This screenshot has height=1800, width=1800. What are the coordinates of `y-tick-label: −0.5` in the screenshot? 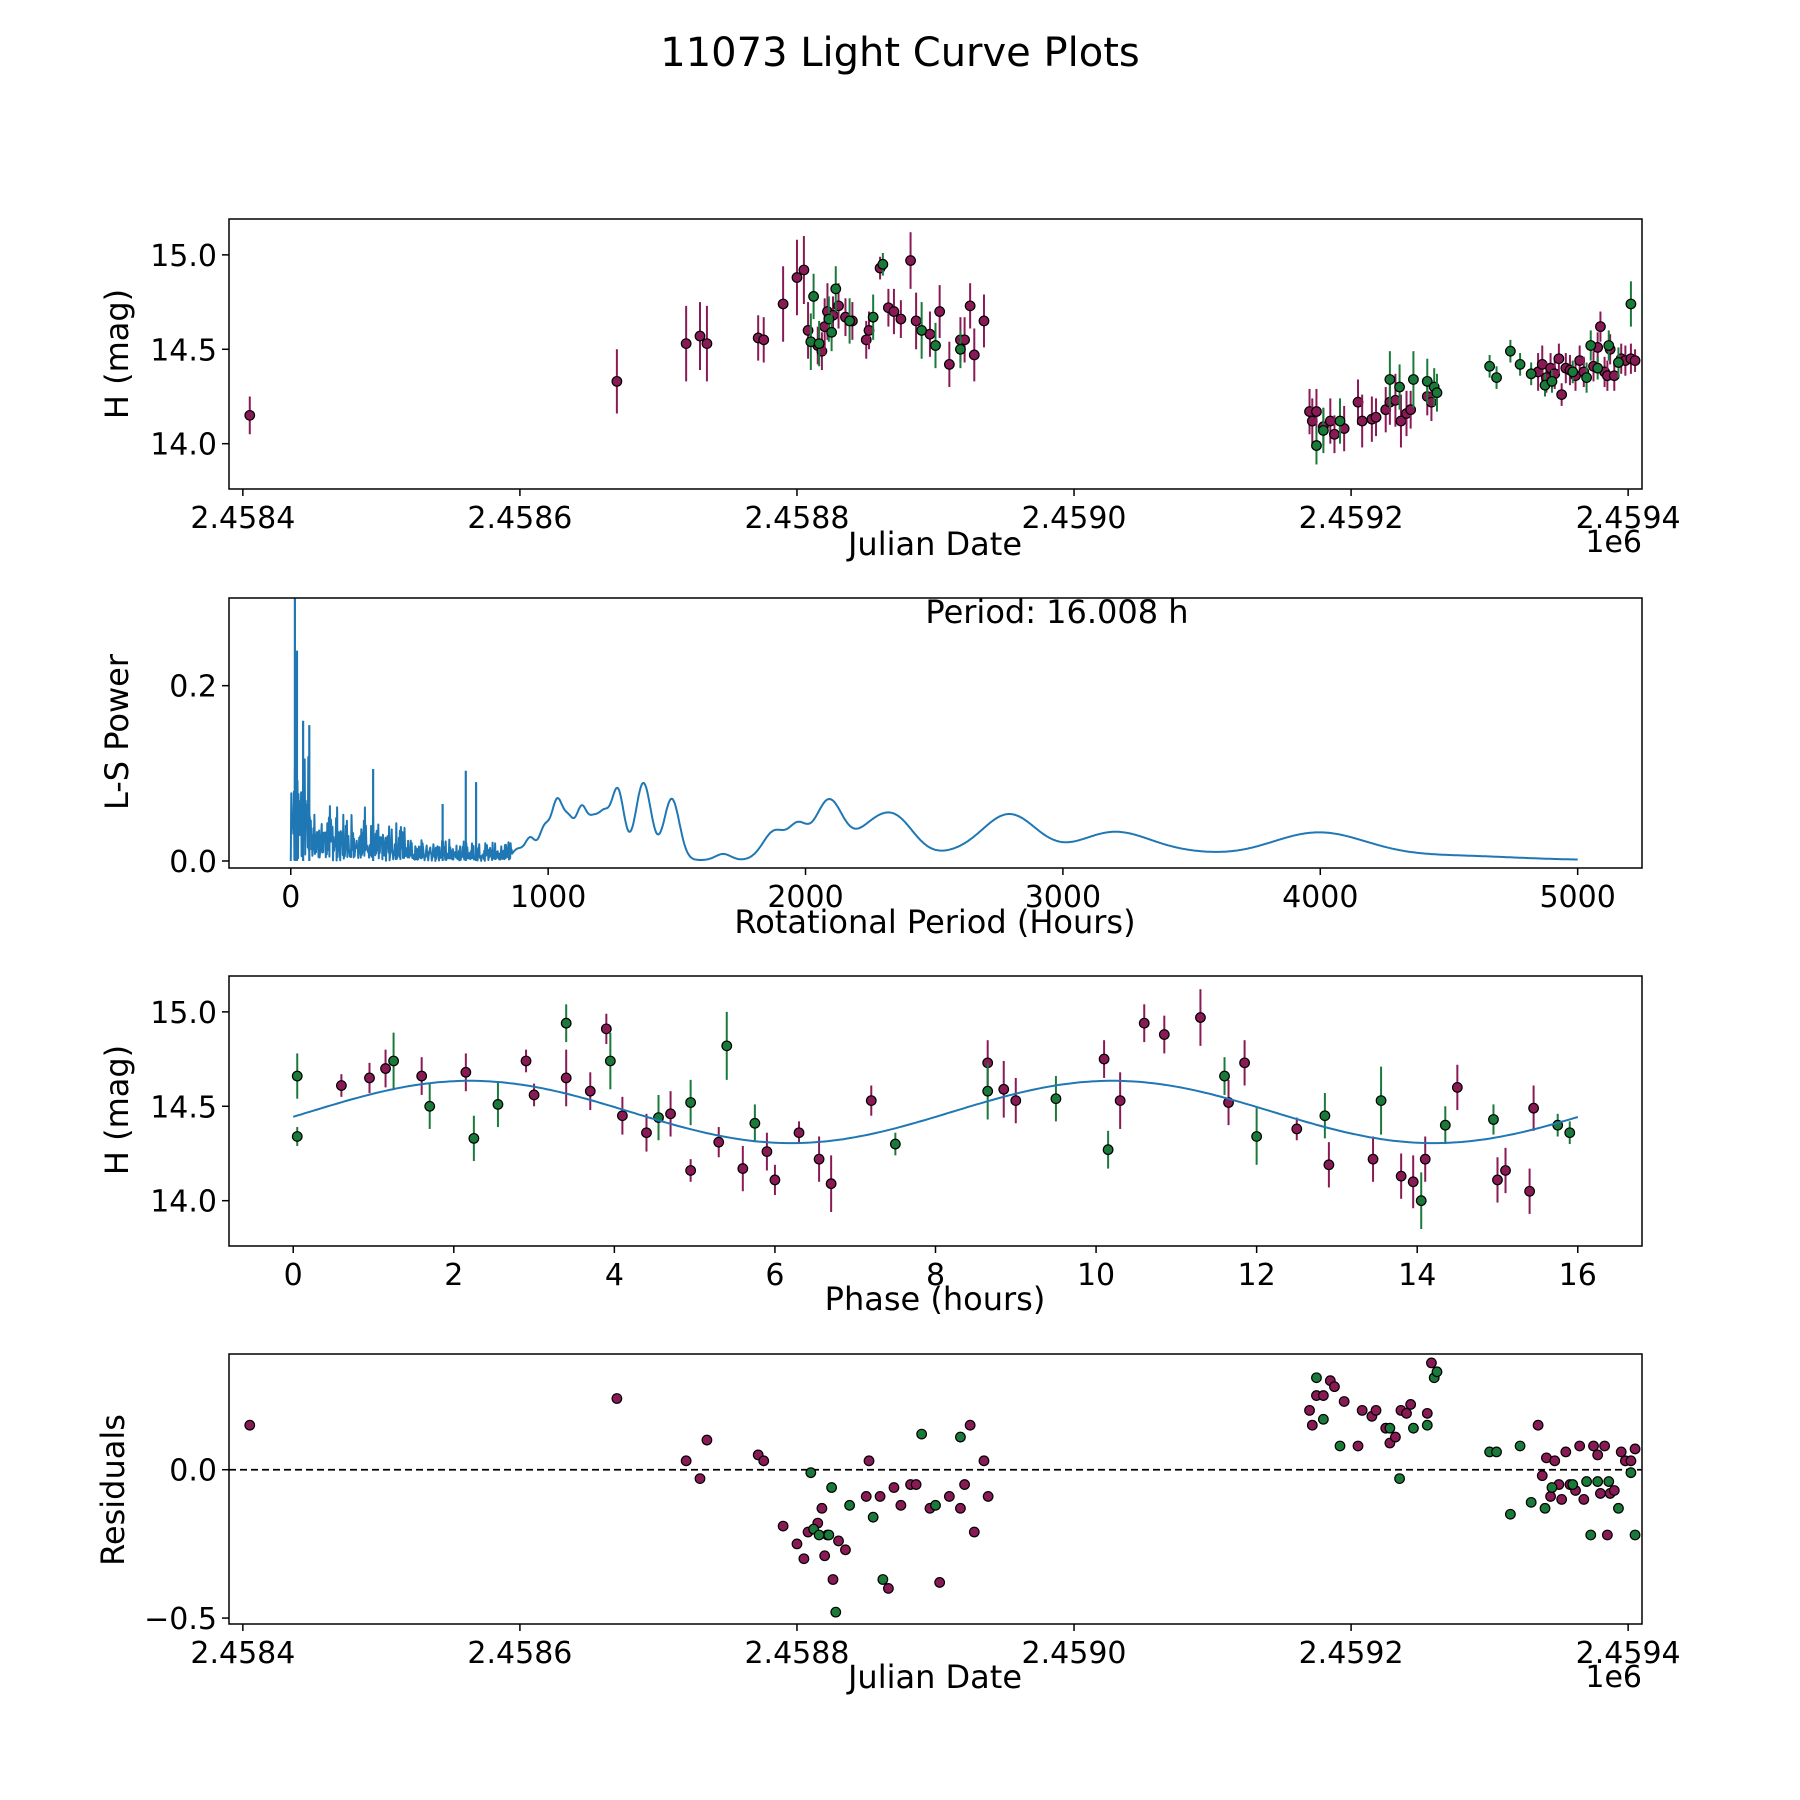 It's located at (180, 1619).